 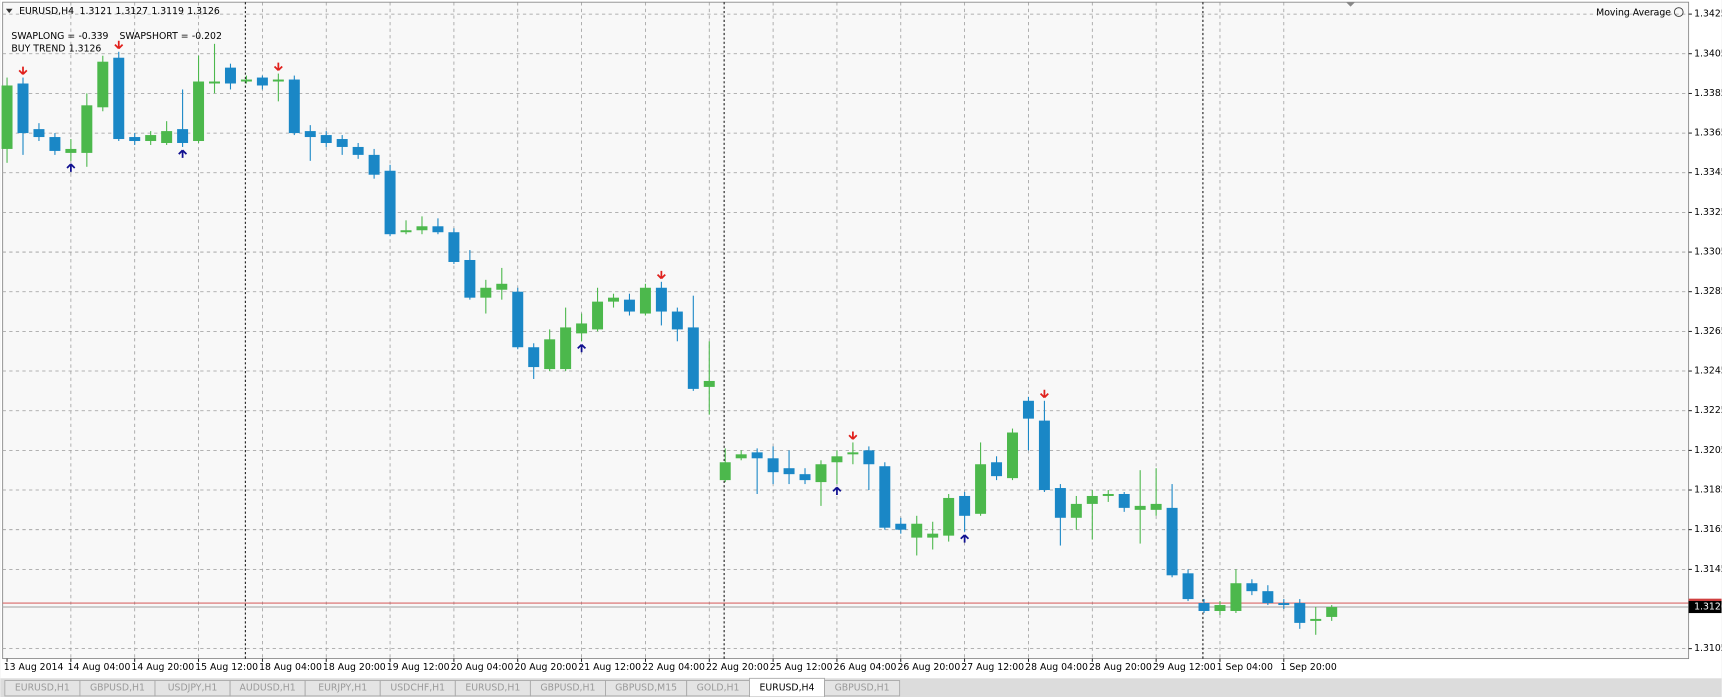 I want to click on swap-short-value: -0.202, so click(x=207, y=36).